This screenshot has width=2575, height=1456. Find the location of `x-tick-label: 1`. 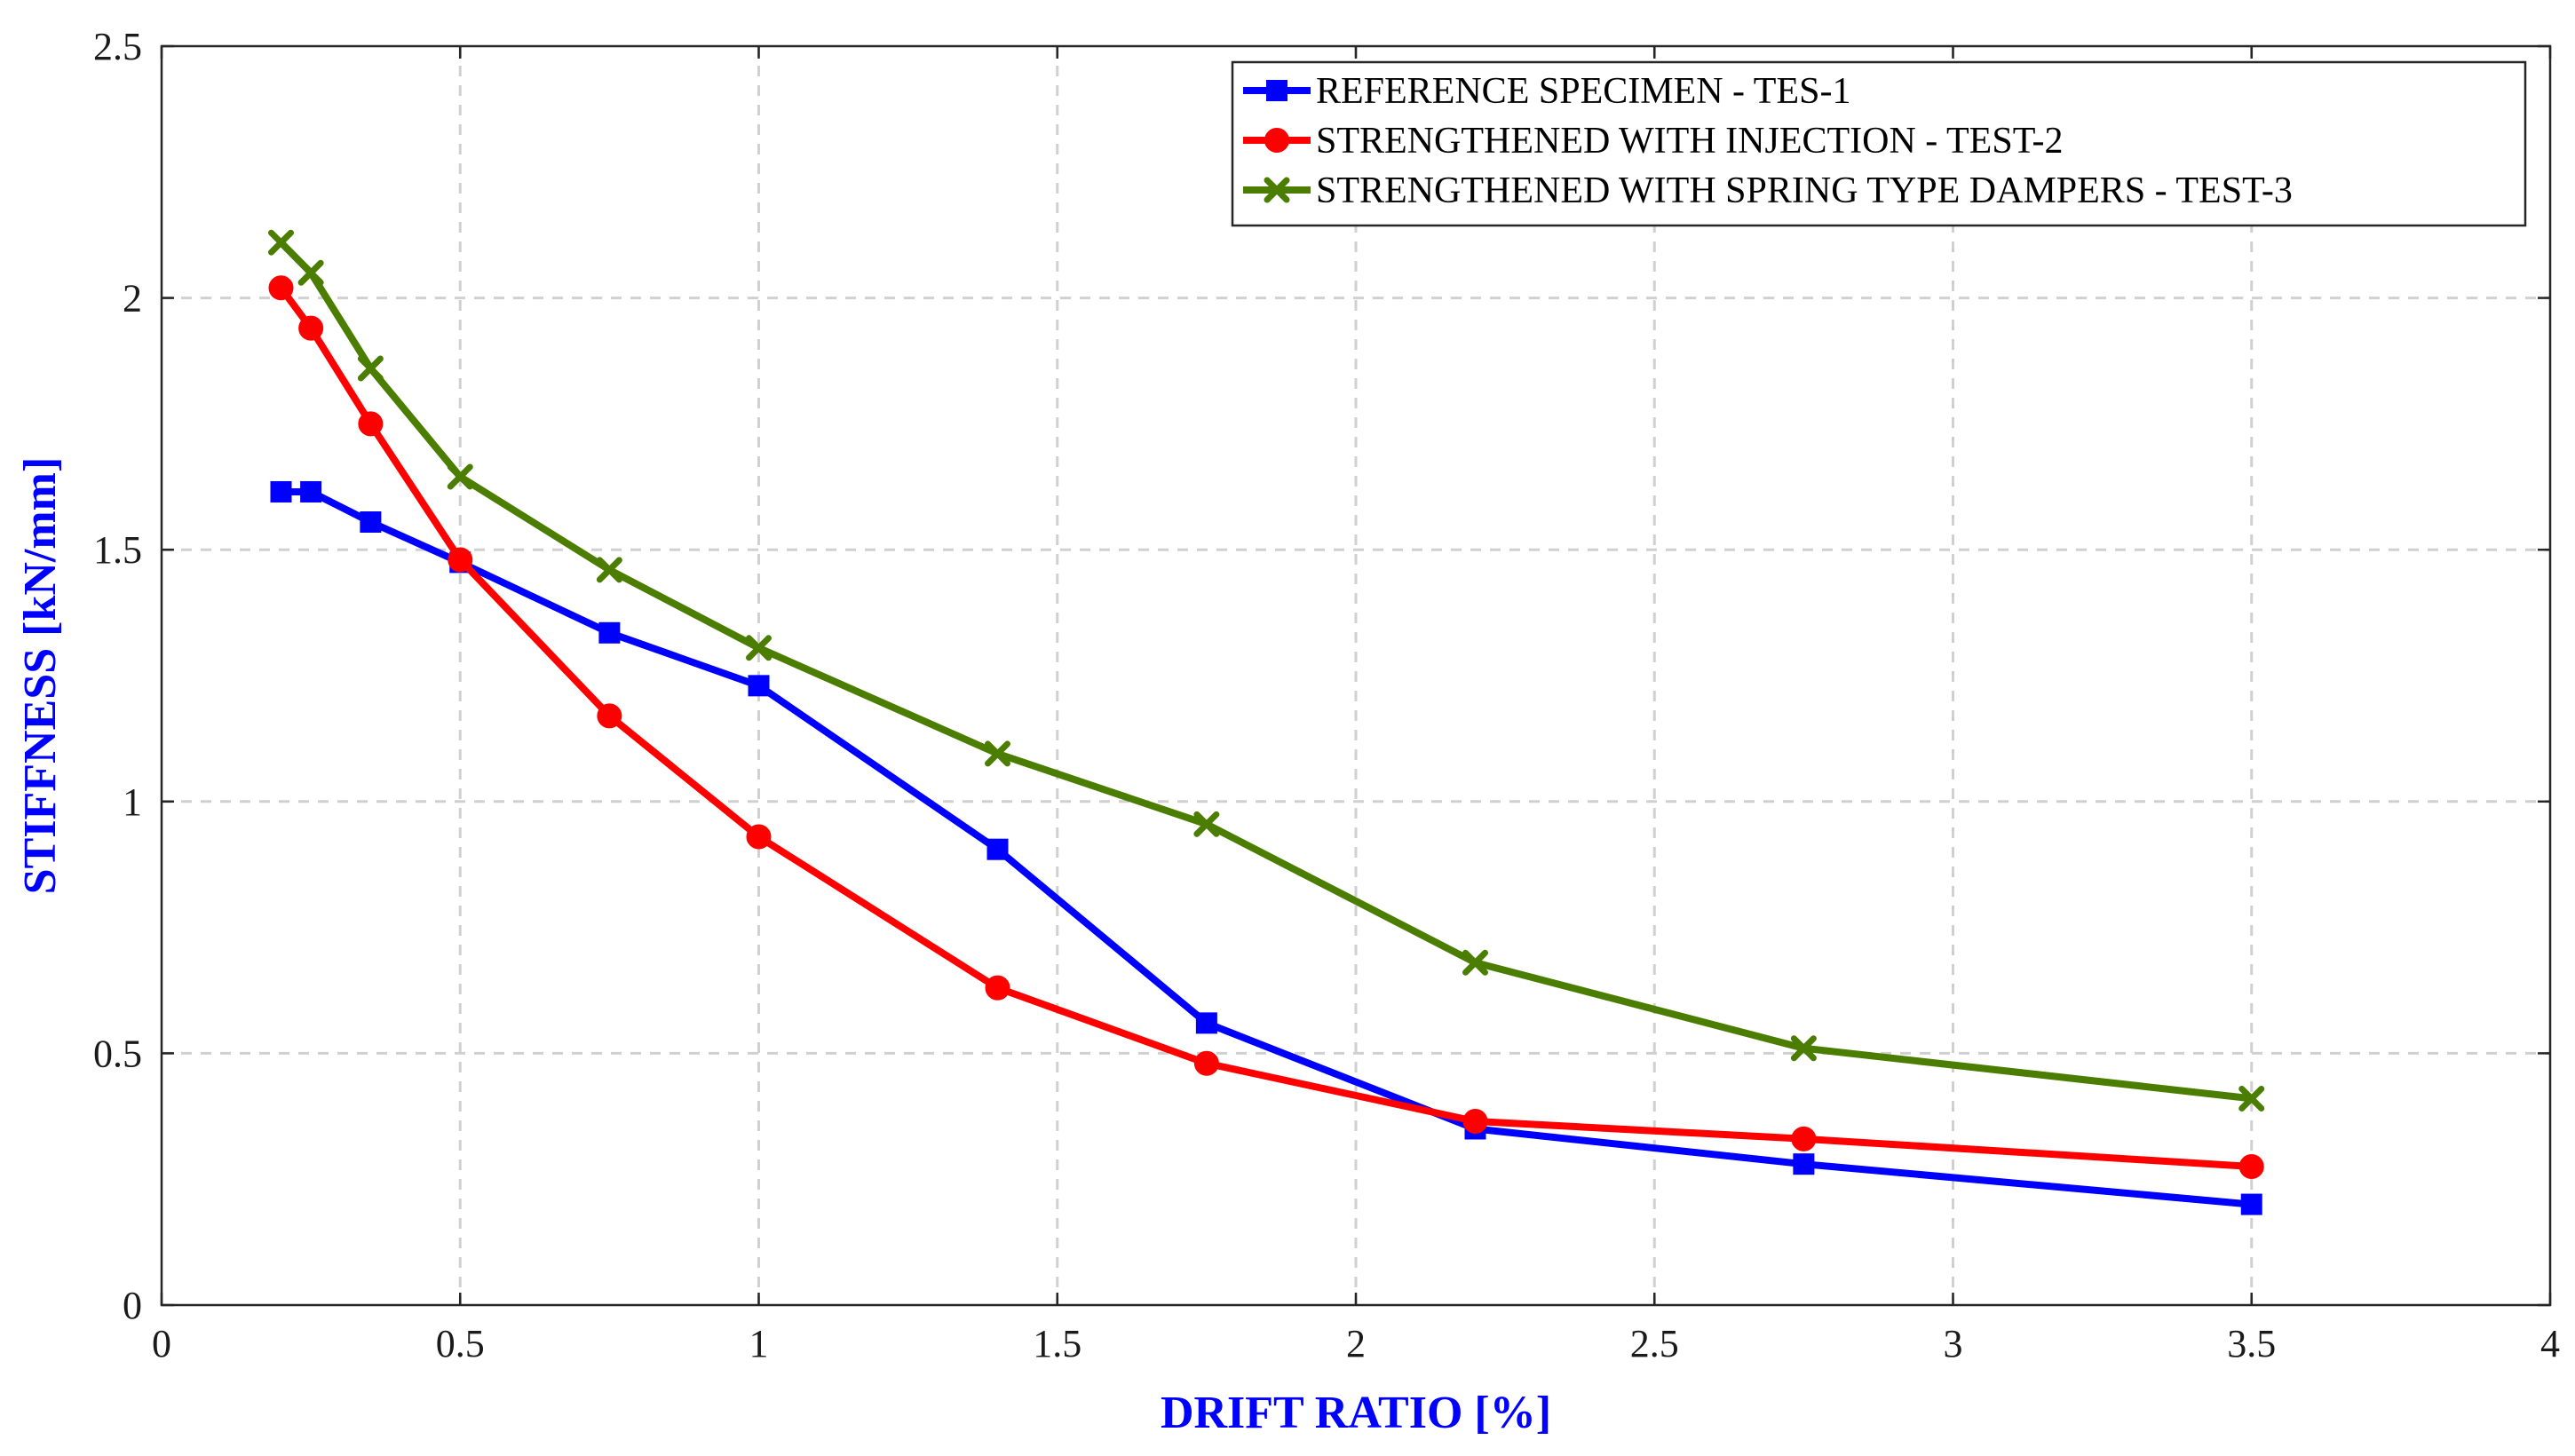

x-tick-label: 1 is located at coordinates (759, 1343).